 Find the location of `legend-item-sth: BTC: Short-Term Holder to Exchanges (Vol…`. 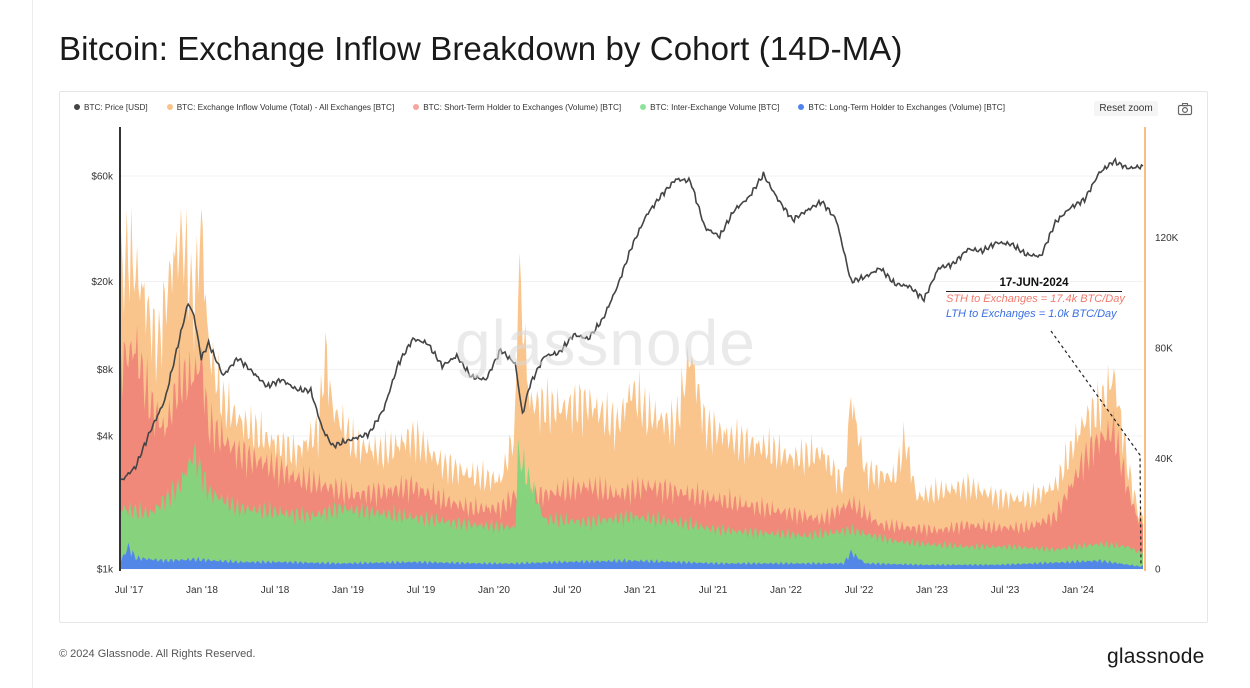

legend-item-sth: BTC: Short-Term Holder to Exchanges (Vol… is located at coordinates (517, 107).